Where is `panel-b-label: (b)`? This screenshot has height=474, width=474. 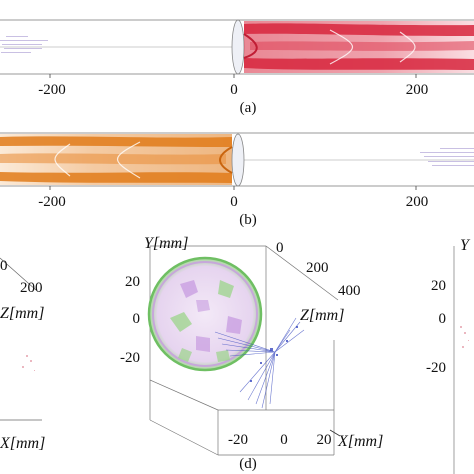 panel-b-label: (b) is located at coordinates (248, 220).